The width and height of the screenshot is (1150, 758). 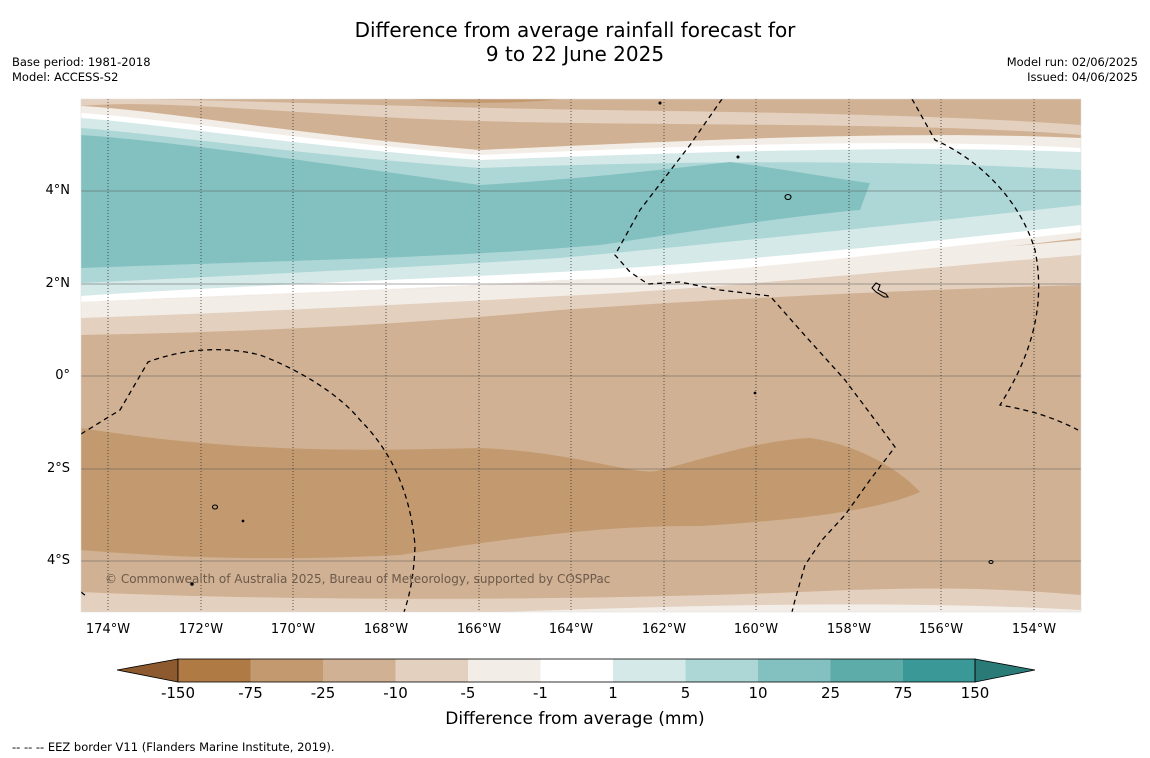 What do you see at coordinates (1034, 629) in the screenshot?
I see `lon-label-154w: 154°W` at bounding box center [1034, 629].